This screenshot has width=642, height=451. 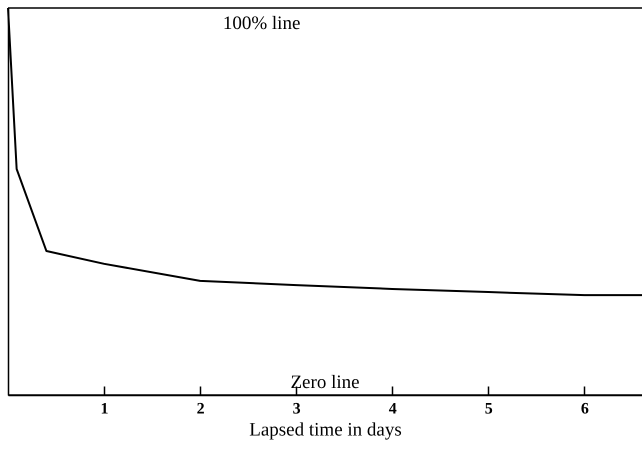 What do you see at coordinates (392, 409) in the screenshot?
I see `x-tick-label: 4` at bounding box center [392, 409].